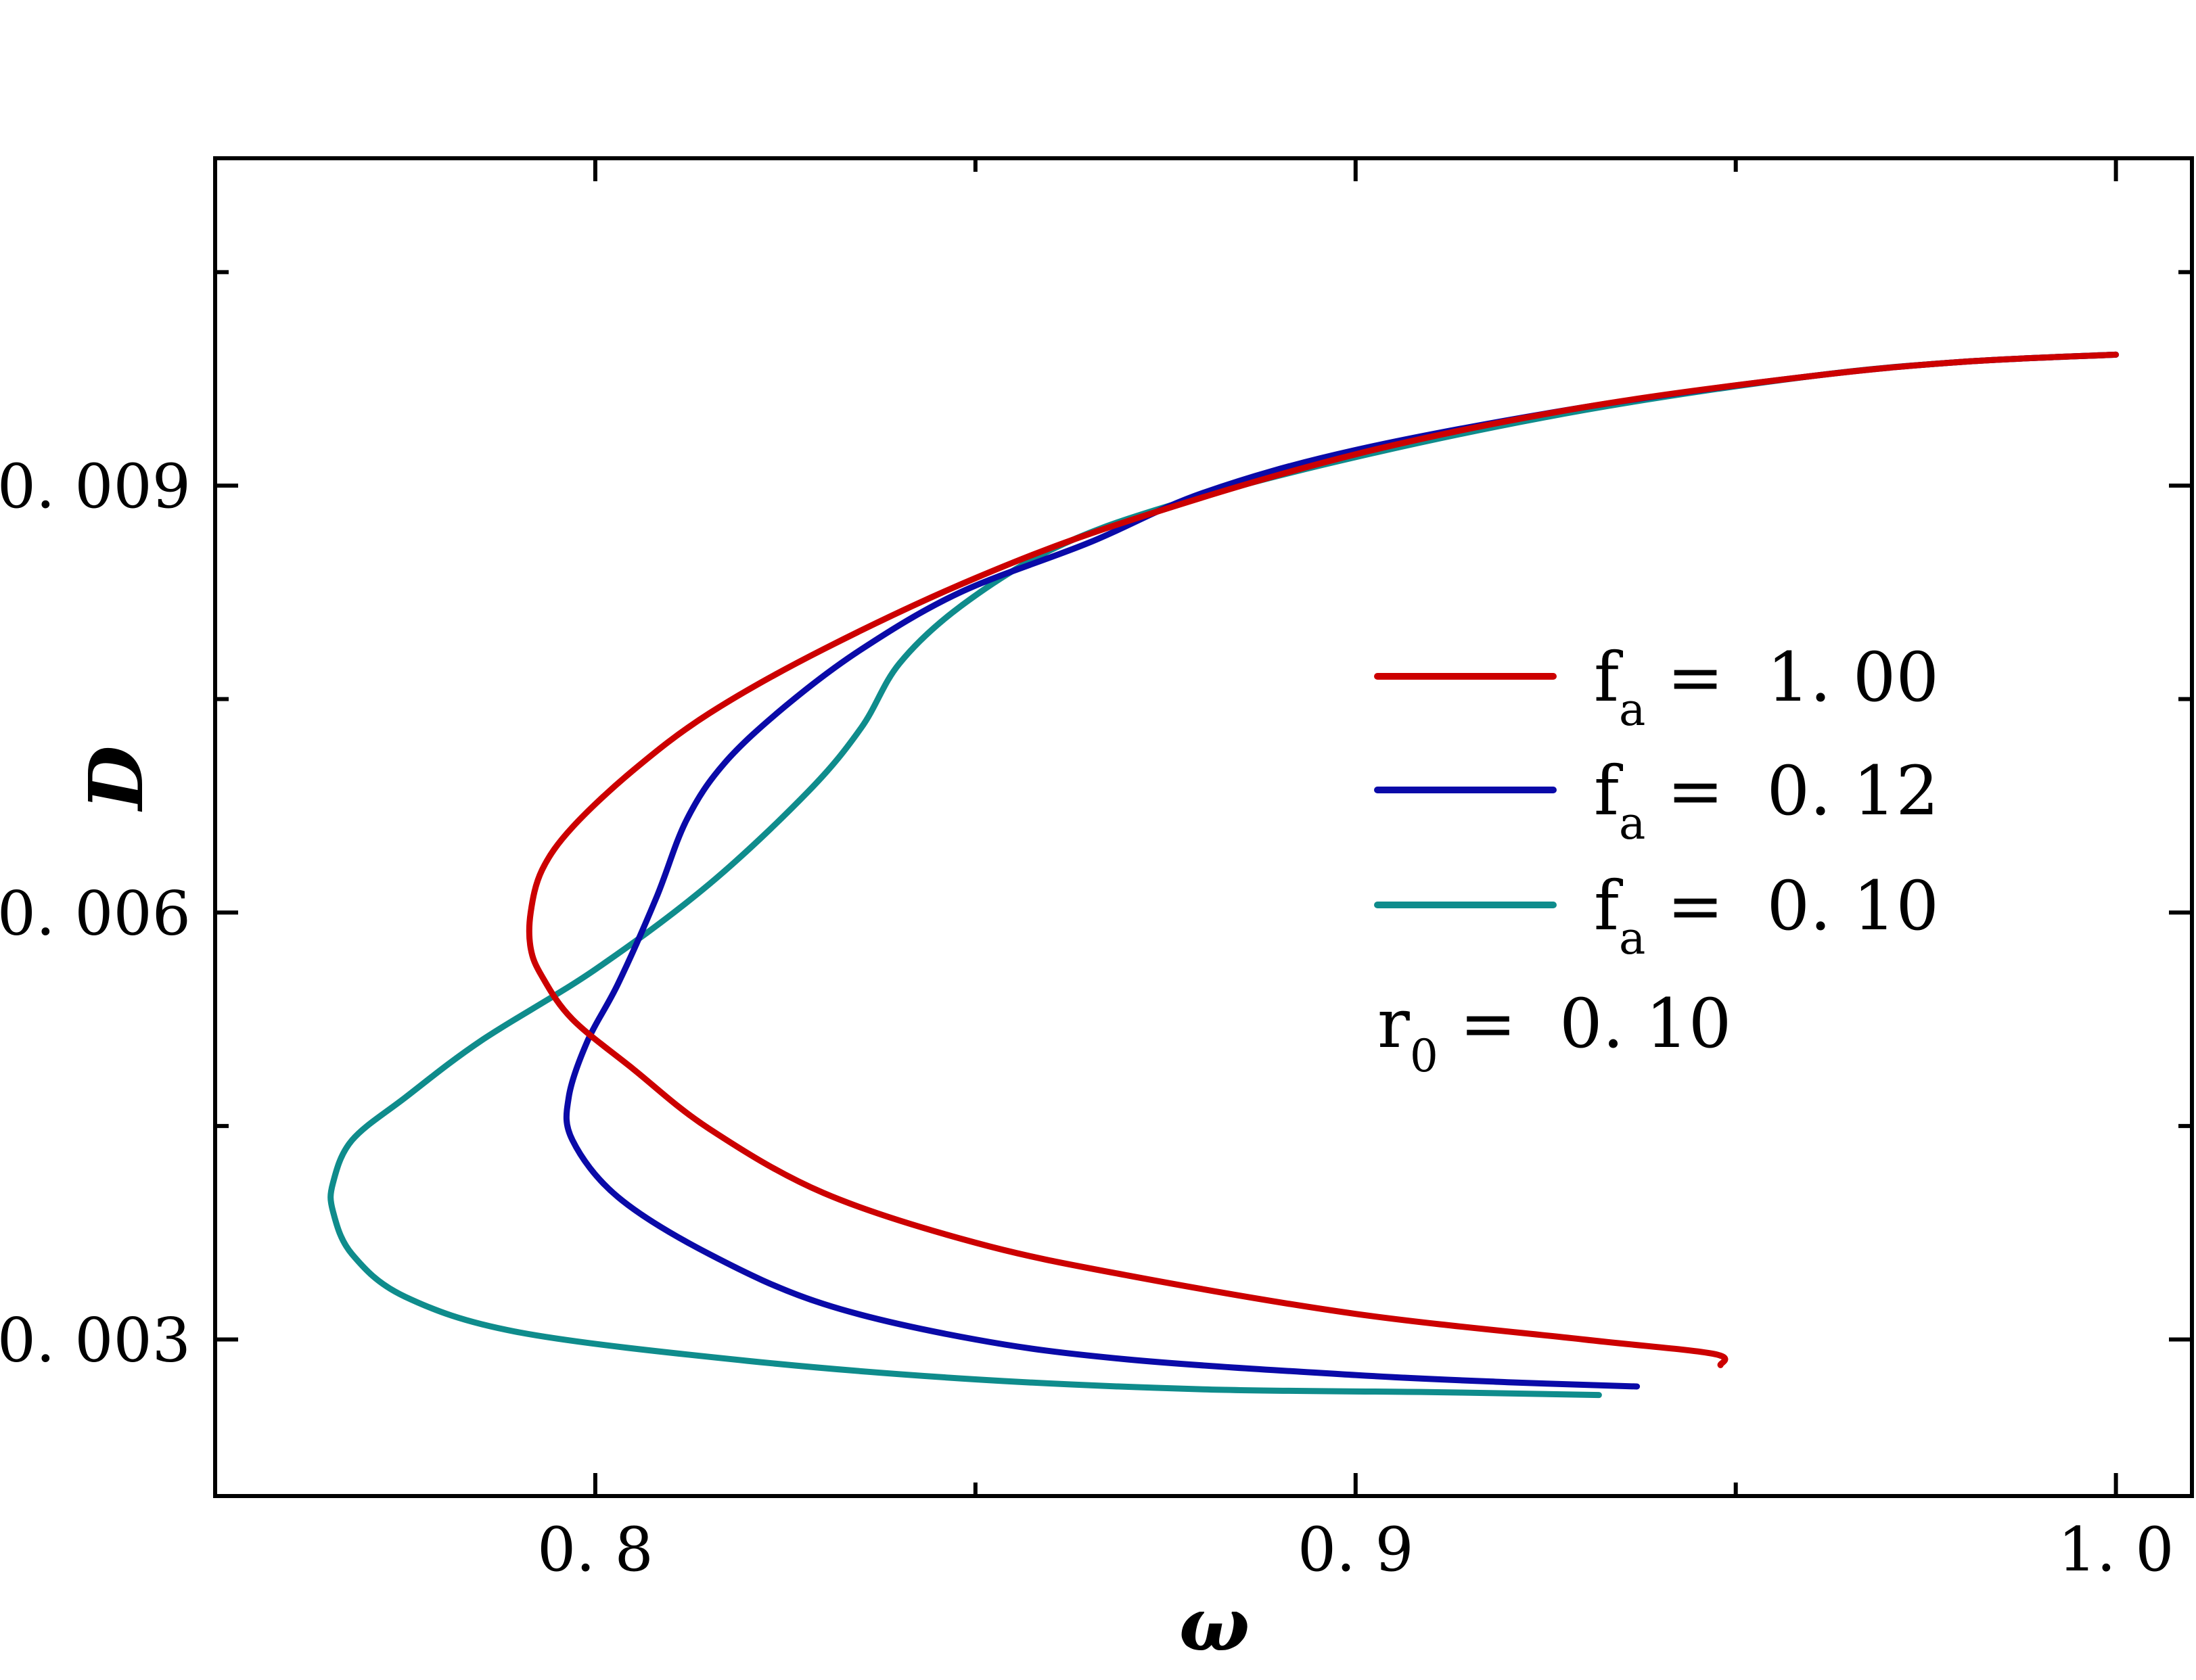  Describe the element at coordinates (1554, 1033) in the screenshot. I see `annotation-r0: r0 = 0. 10` at that location.